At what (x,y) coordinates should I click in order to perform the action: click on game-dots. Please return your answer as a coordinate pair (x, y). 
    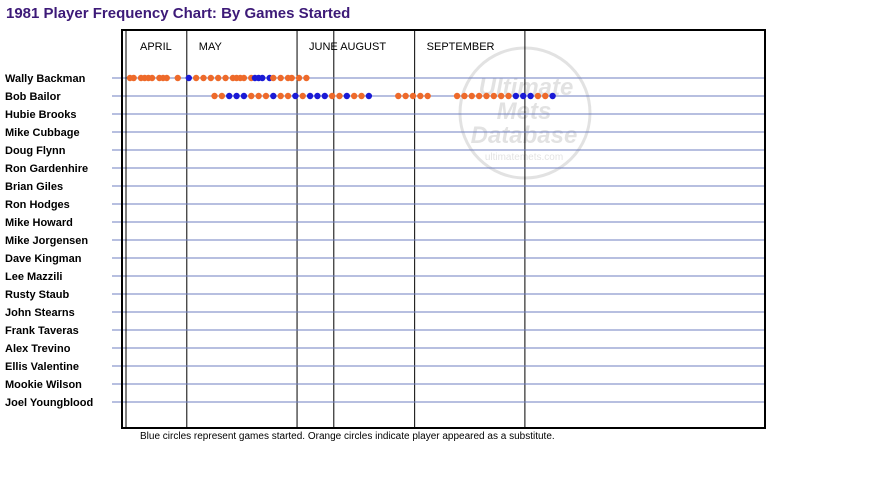
    Looking at the image, I should click on (341, 87).